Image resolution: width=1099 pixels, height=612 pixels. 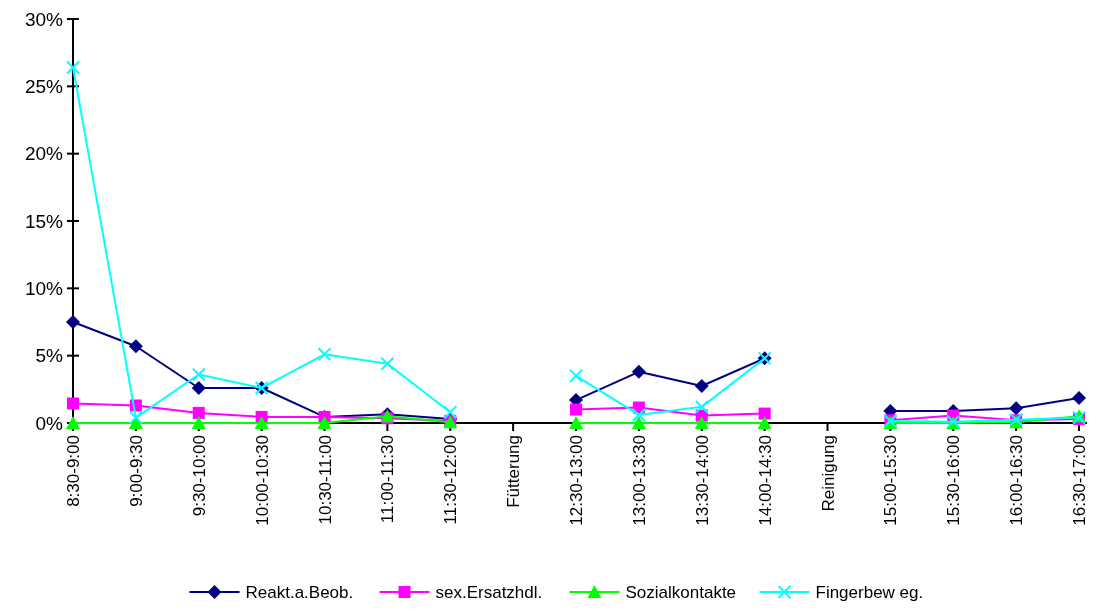 I want to click on y-tick-label: 5%, so click(x=49, y=356).